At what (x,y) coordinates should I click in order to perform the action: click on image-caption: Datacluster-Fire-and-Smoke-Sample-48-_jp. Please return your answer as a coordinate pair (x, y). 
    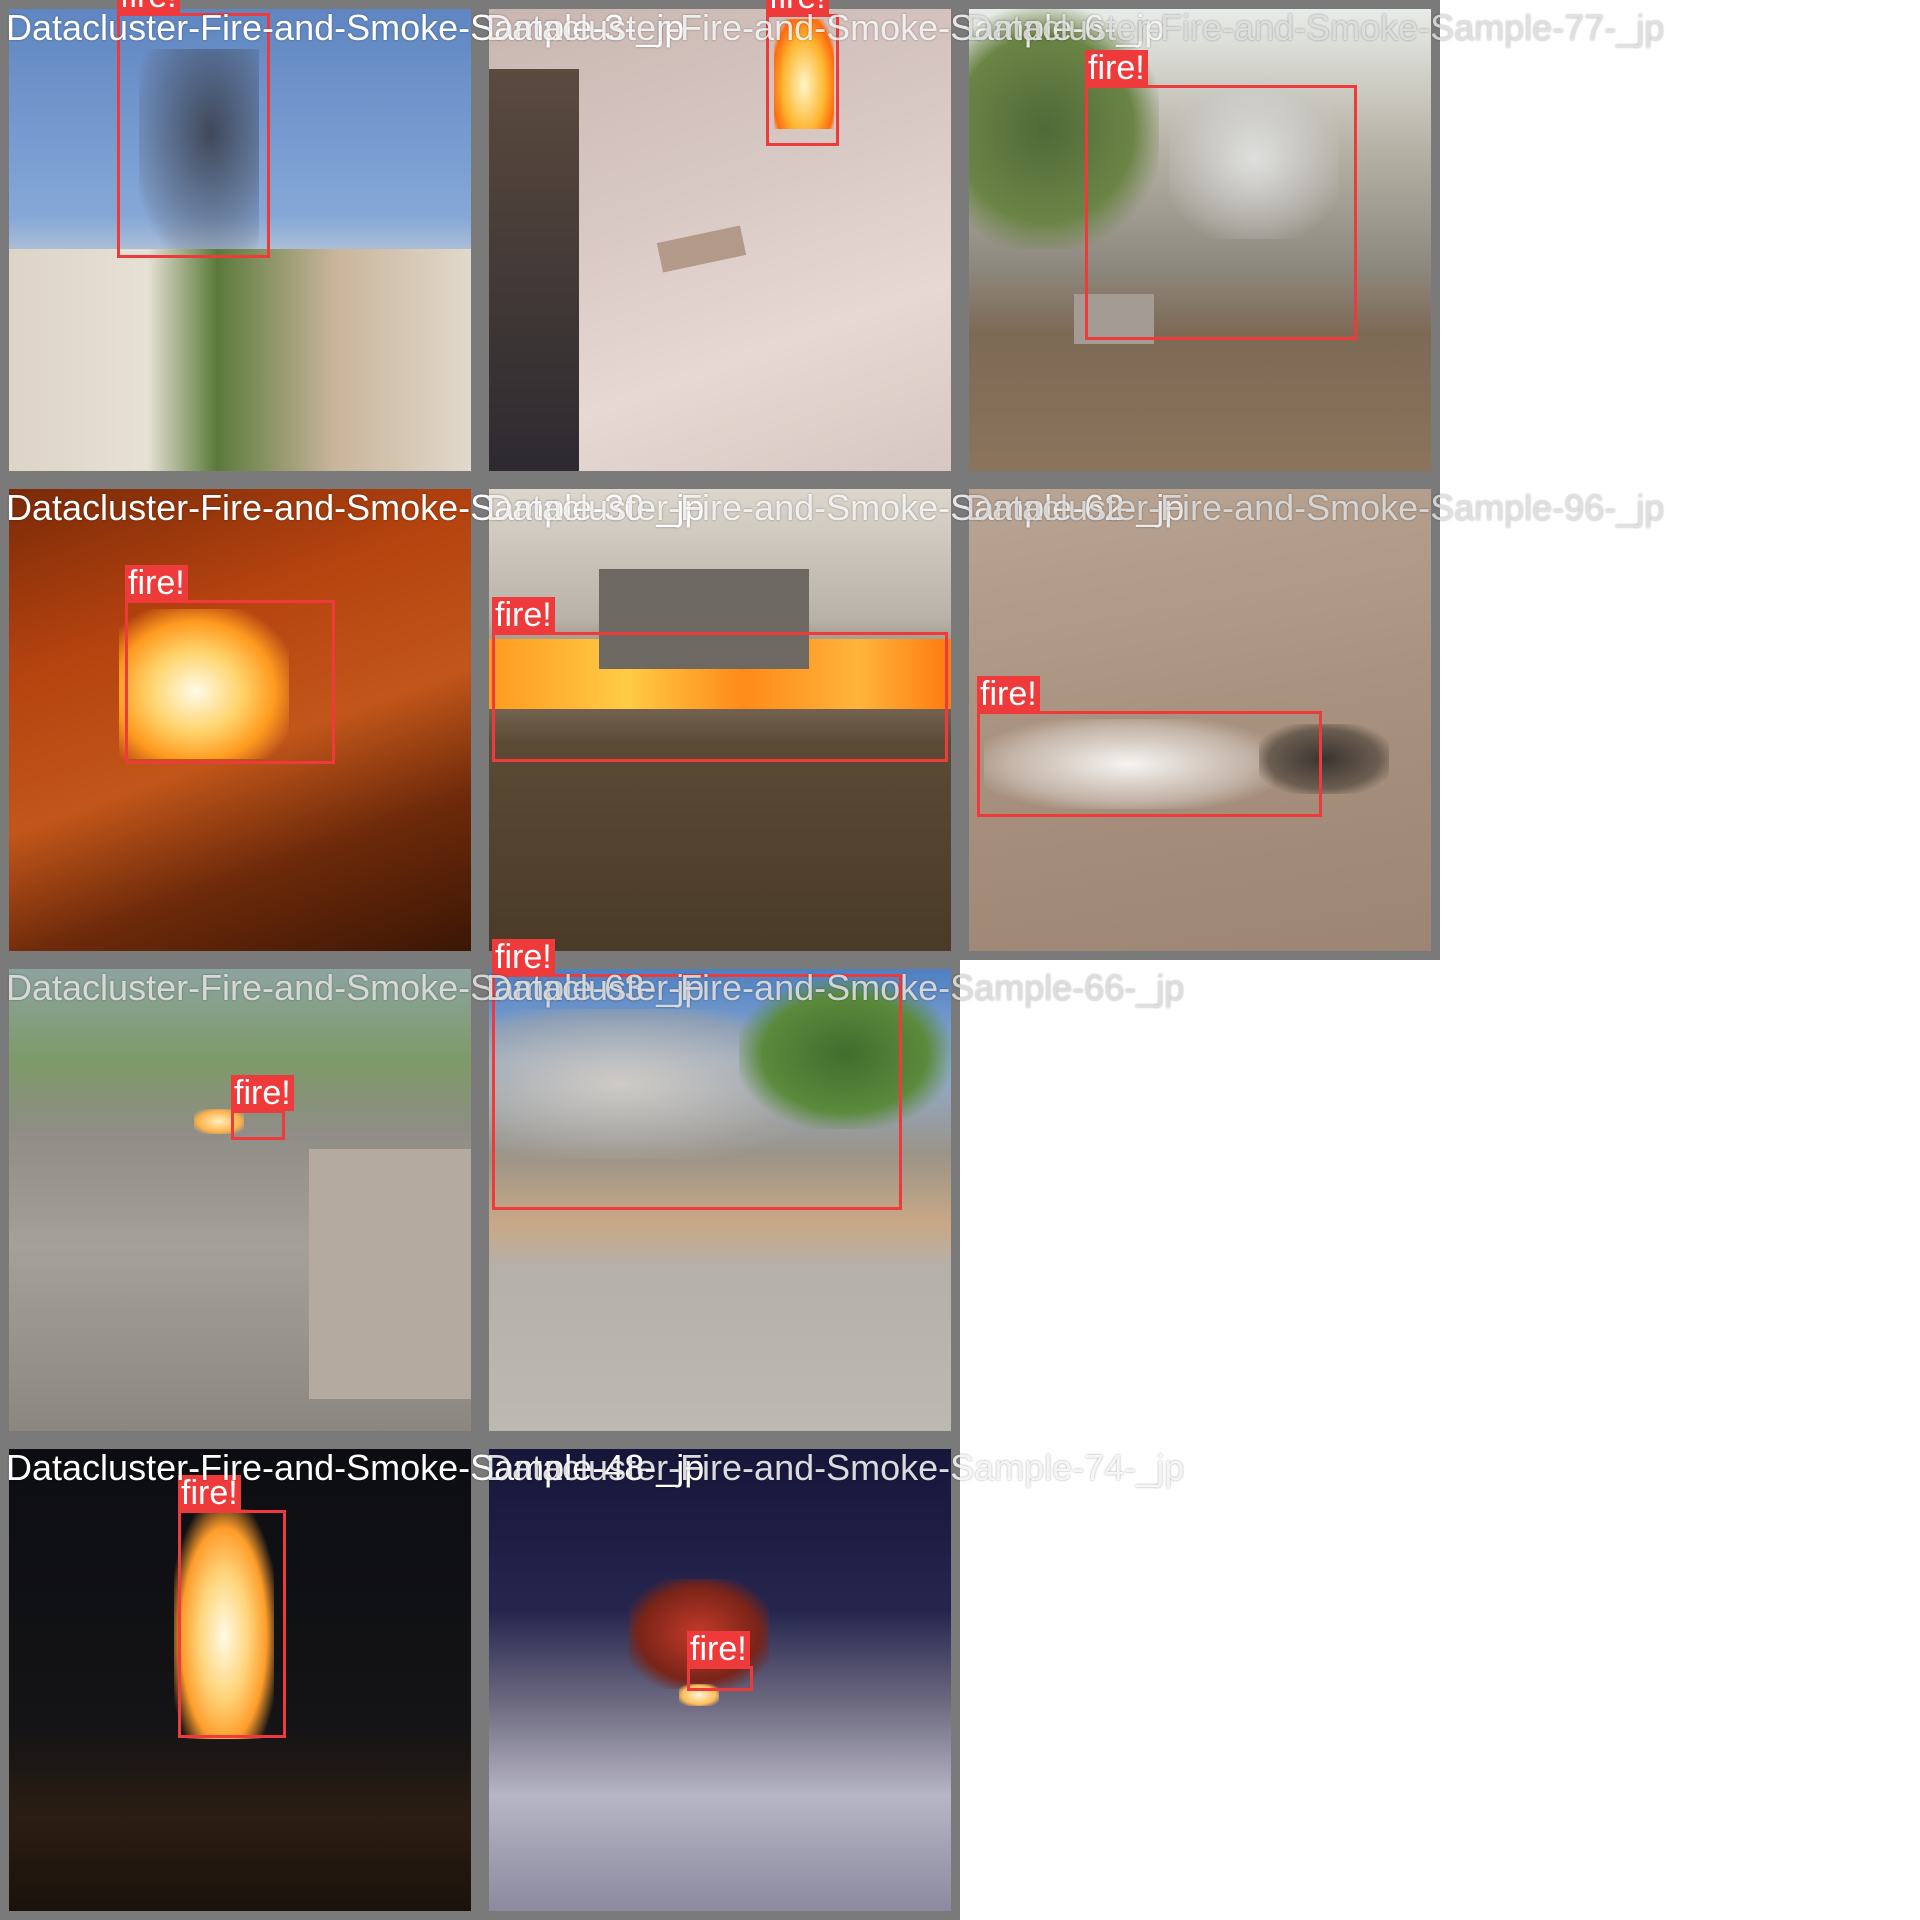
    Looking at the image, I should click on (355, 1467).